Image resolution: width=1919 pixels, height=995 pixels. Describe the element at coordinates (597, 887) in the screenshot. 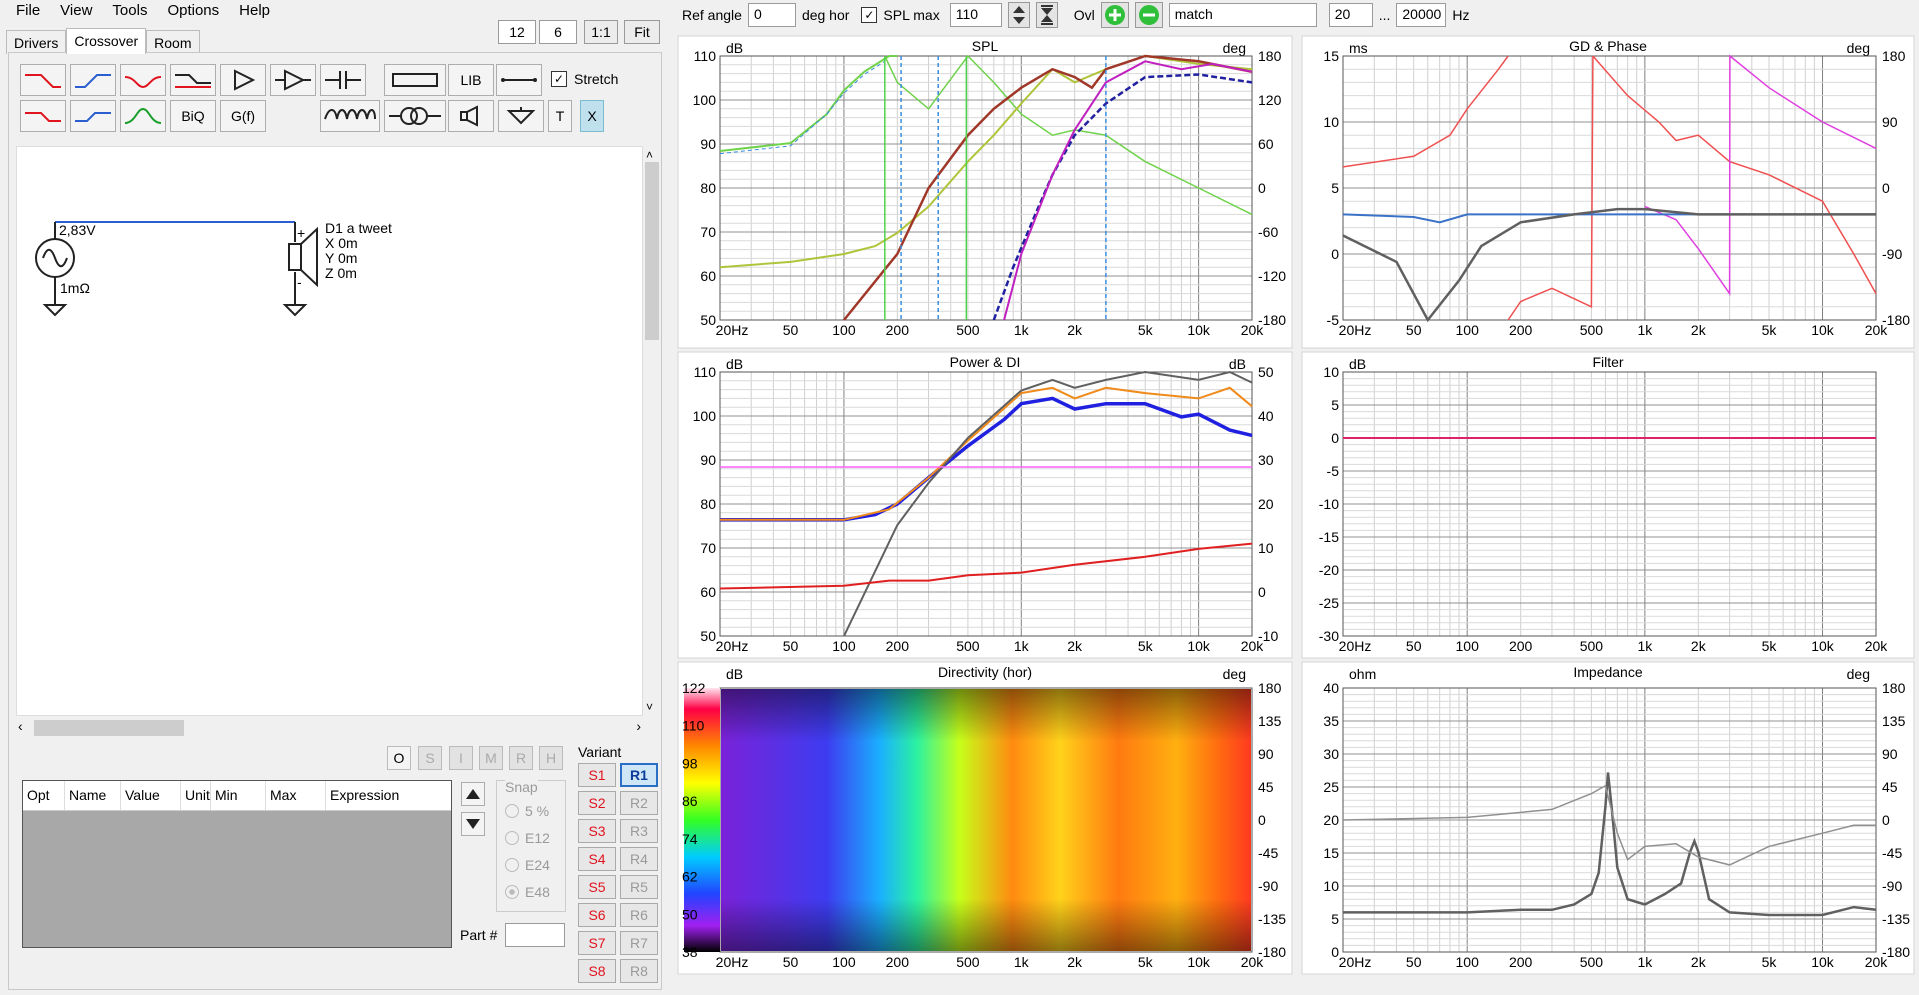

I see `variant-s5-button: S5` at that location.